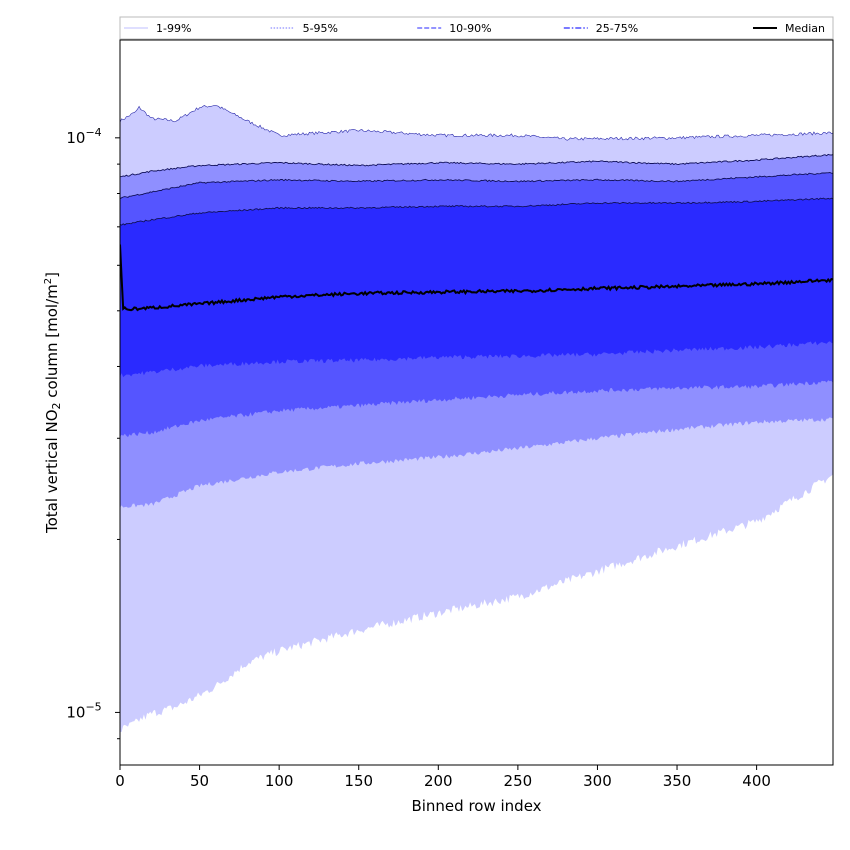 Image resolution: width=850 pixels, height=850 pixels. I want to click on x-tick-label: 150, so click(358, 781).